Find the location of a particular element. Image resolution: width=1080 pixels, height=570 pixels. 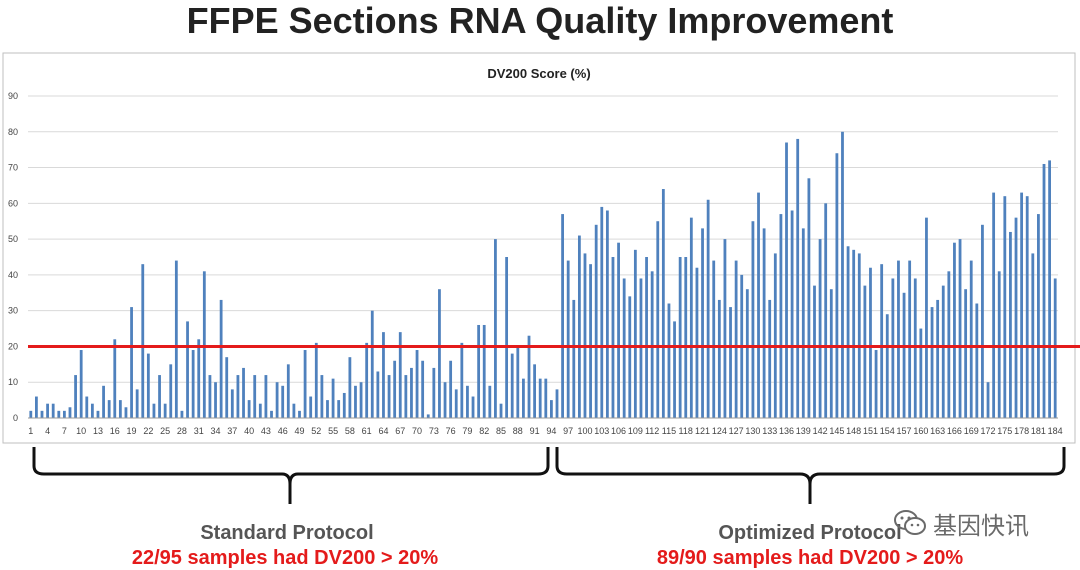

x-tick-label: 58 is located at coordinates (350, 431).